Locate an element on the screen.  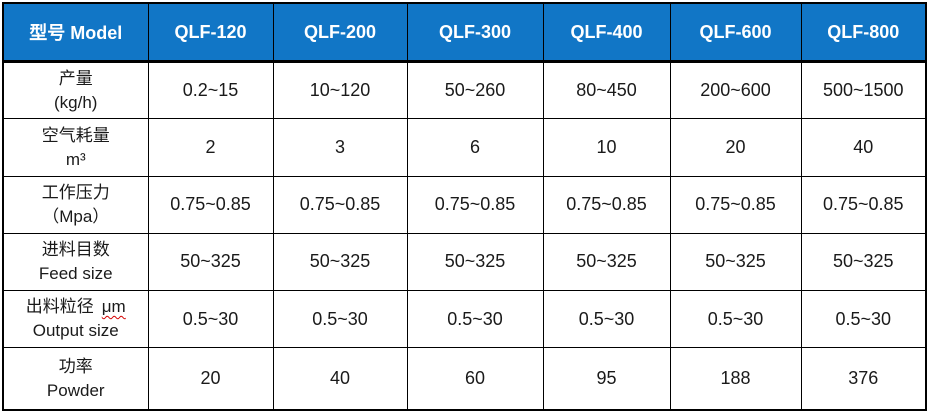
row-label-line2: Powder is located at coordinates (75, 390).